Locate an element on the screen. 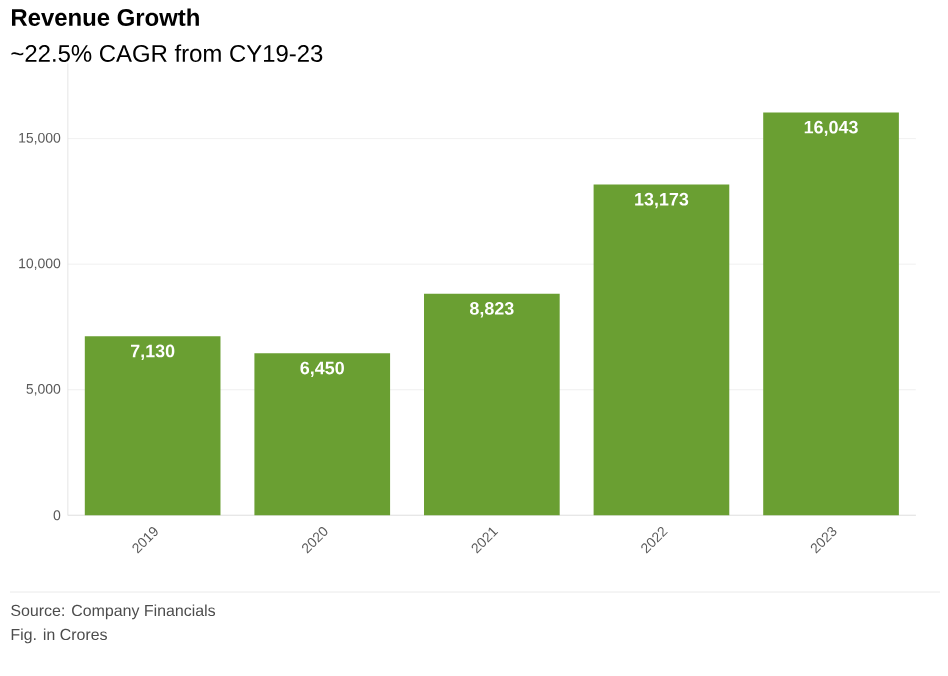 Image resolution: width=948 pixels, height=676 pixels. data-label: 13,173 is located at coordinates (662, 200).